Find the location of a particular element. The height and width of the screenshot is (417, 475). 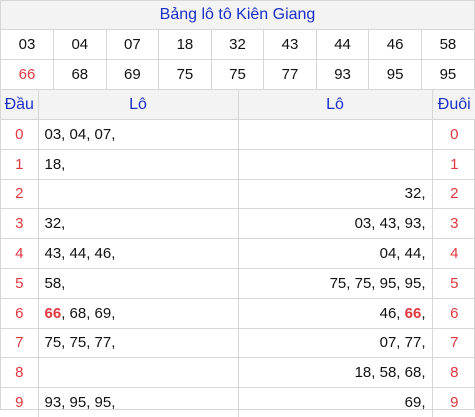

results-numbers-table: 03 04 07 18 32 43 44 46 58 66 68 69 75 75 77 93 95 95 is located at coordinates (237, 60).